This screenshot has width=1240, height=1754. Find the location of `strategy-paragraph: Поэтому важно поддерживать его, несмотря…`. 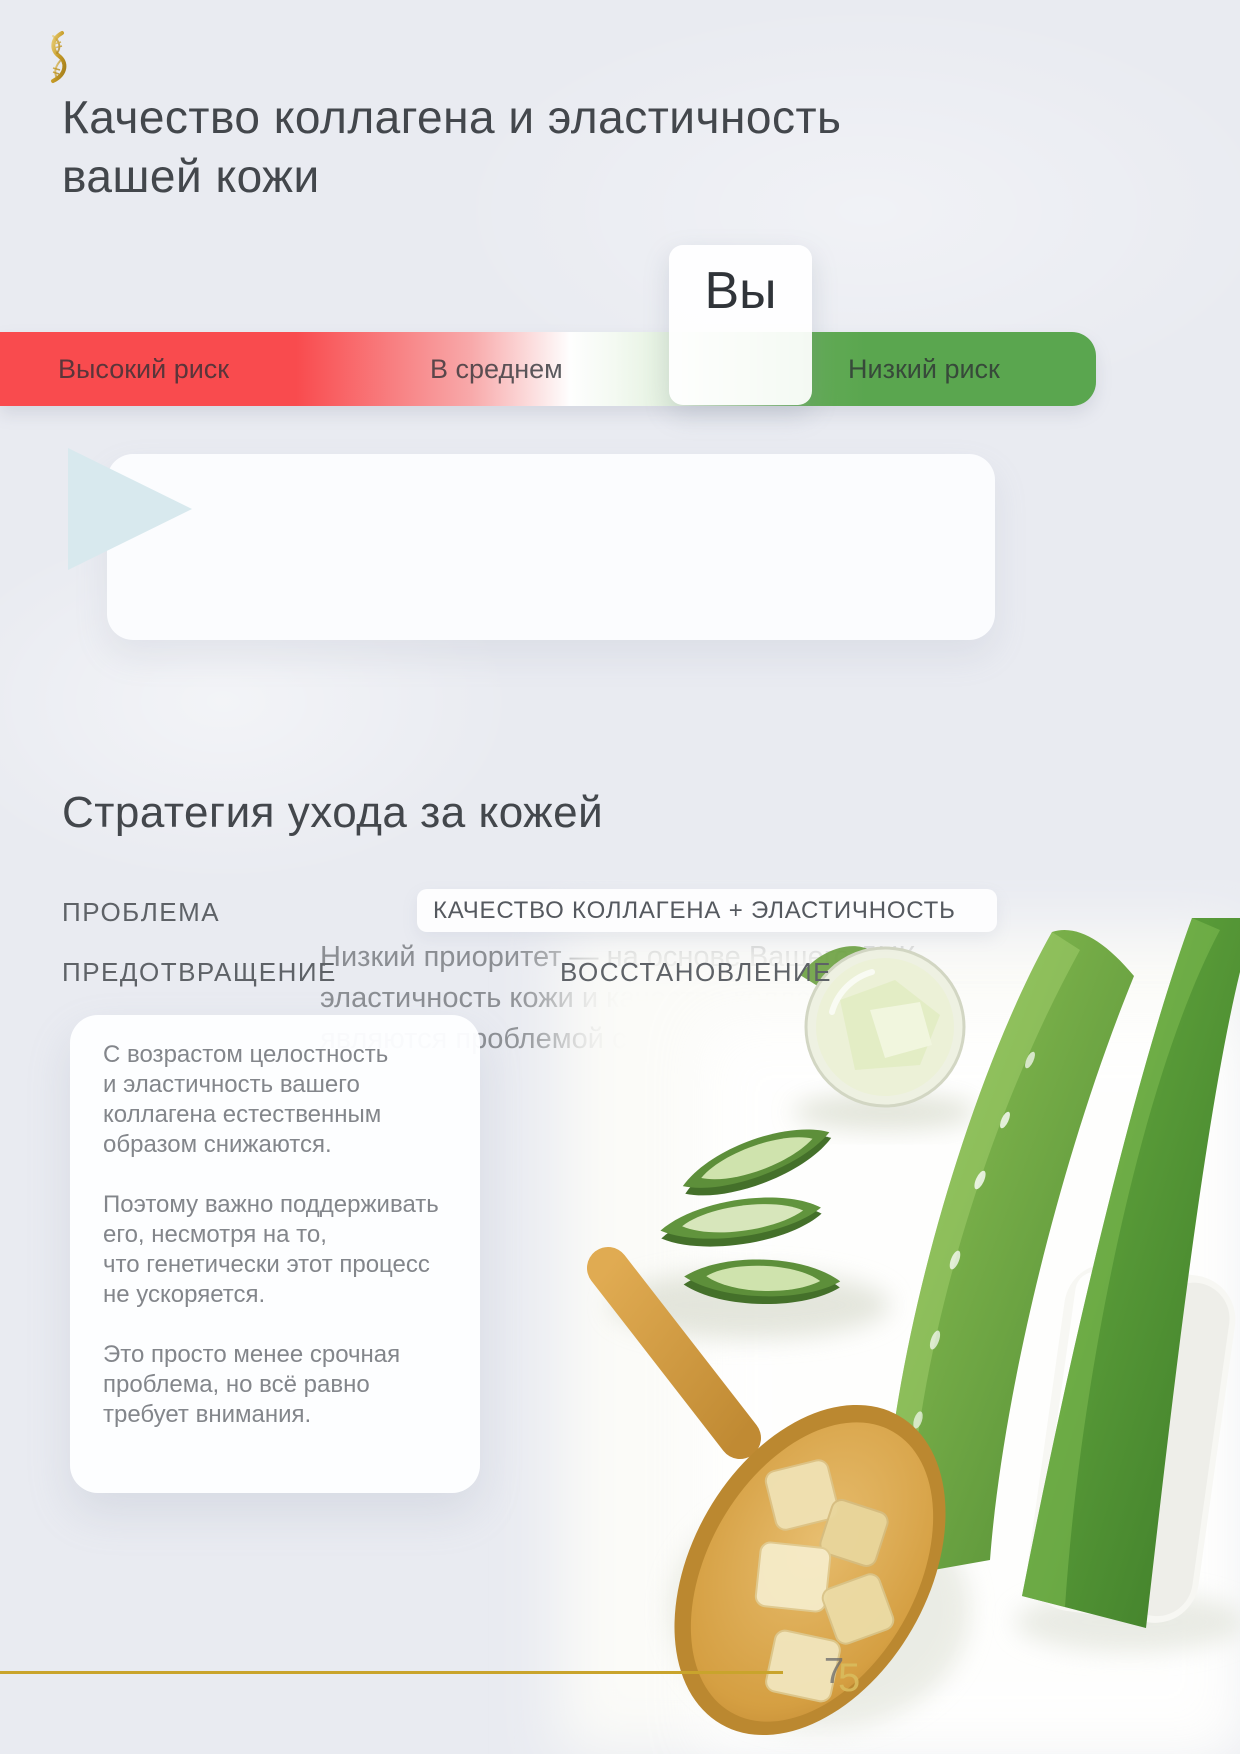

strategy-paragraph: Поэтому важно поддерживать его, несмотря… is located at coordinates (271, 1249).